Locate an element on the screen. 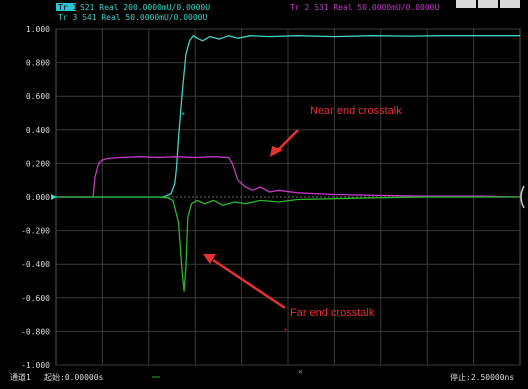 Image resolution: width=528 pixels, height=389 pixels. near-end-arrow-line is located at coordinates (287, 140).